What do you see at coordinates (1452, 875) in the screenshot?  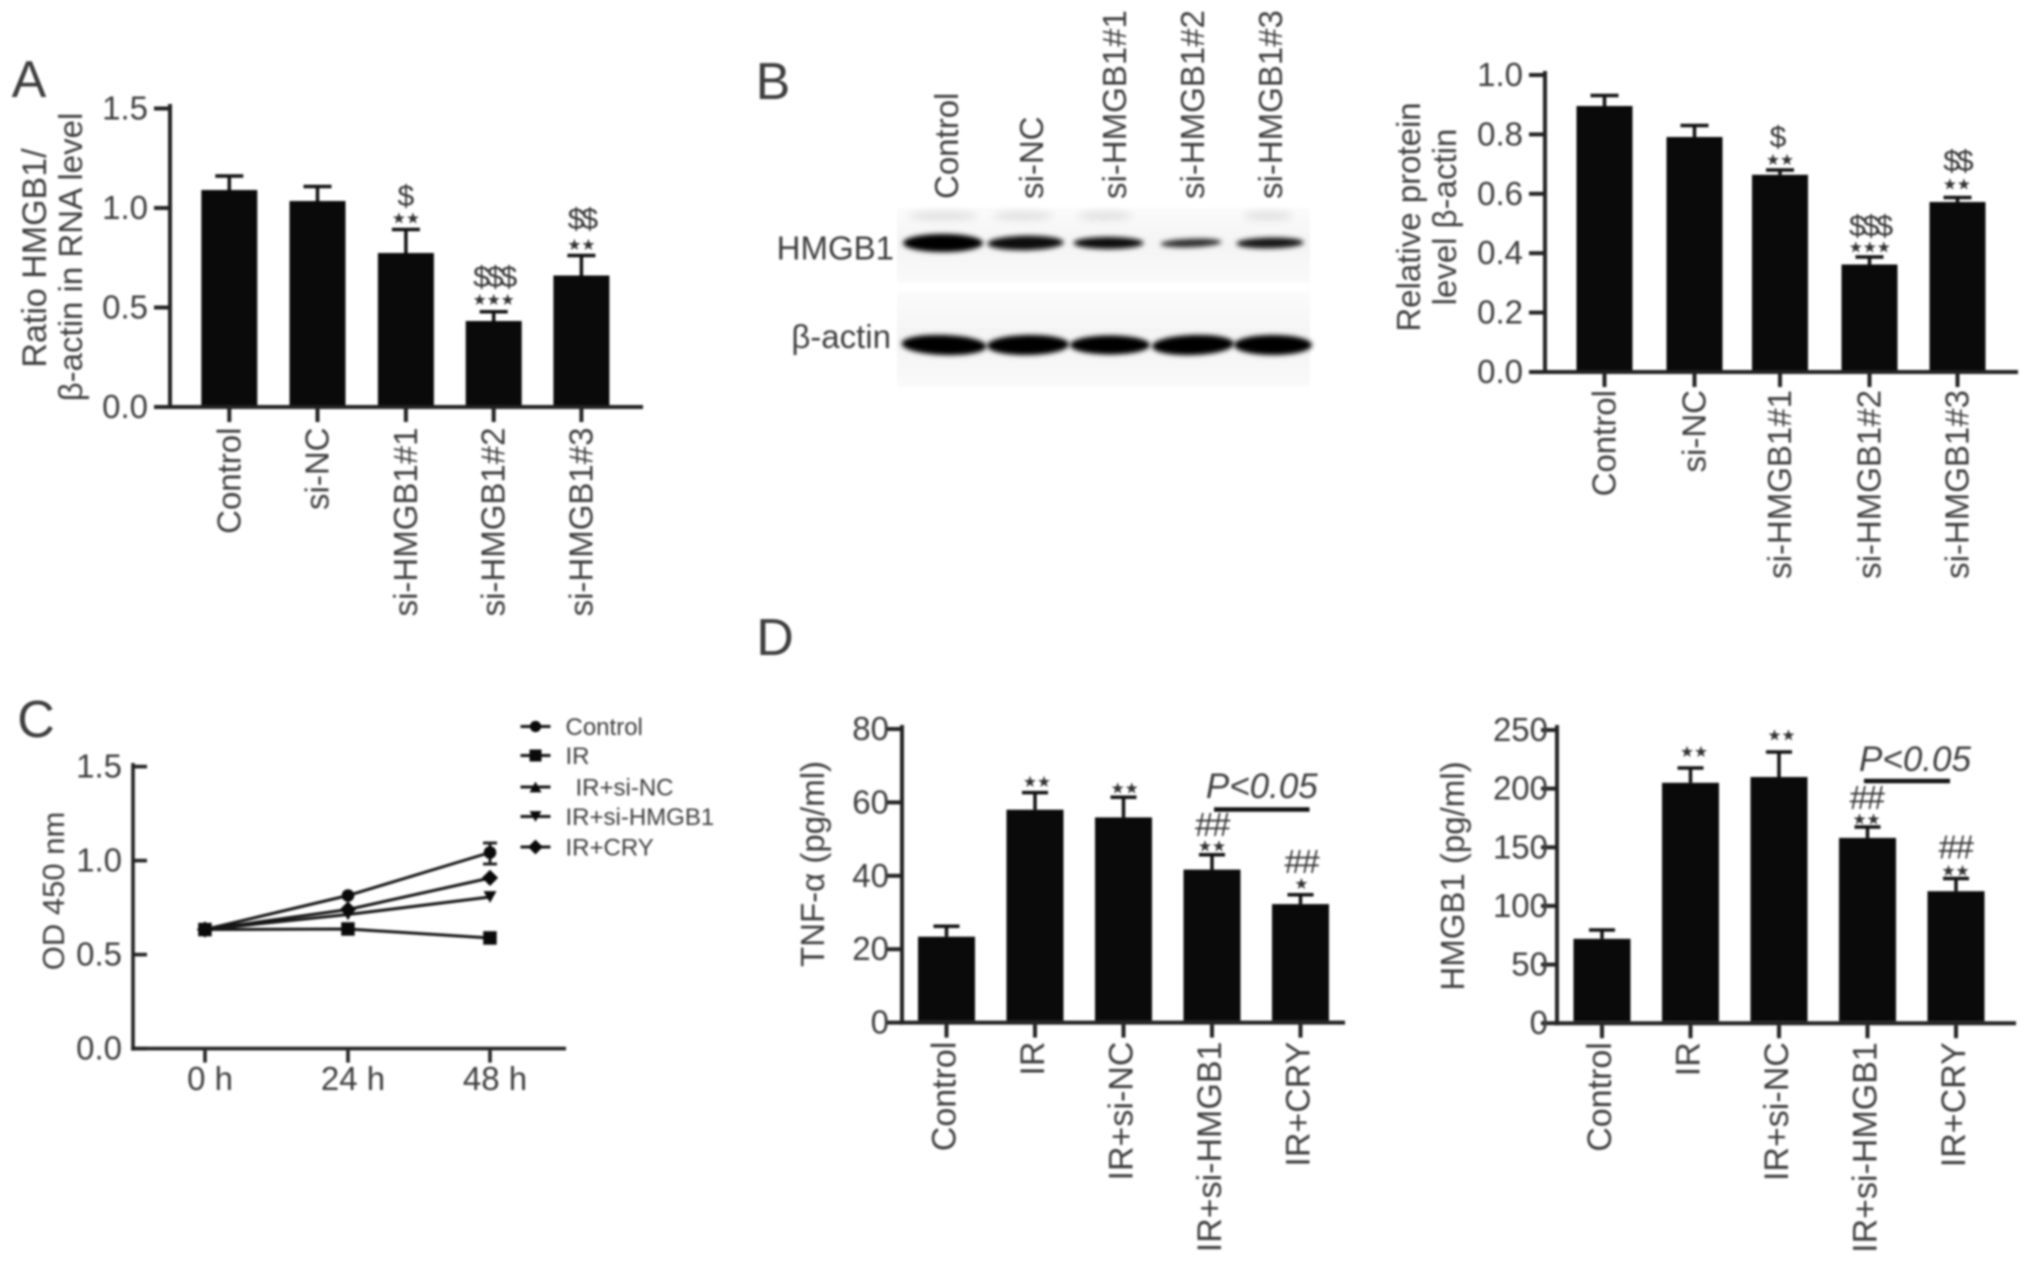 I see `svg-text: HMGB1 (pg/ml)` at bounding box center [1452, 875].